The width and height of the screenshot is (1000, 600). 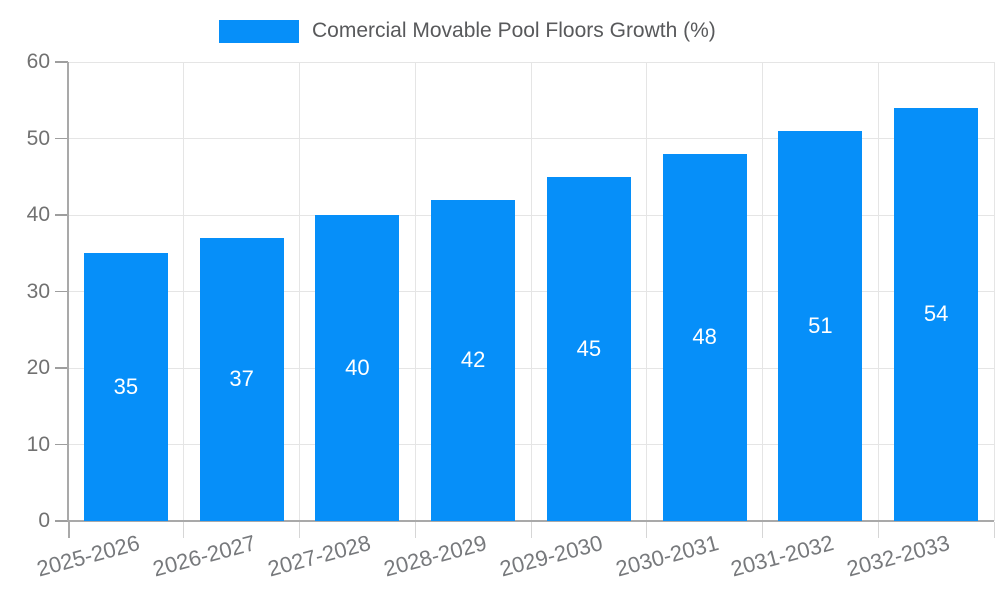 I want to click on bar: 51, so click(x=820, y=325).